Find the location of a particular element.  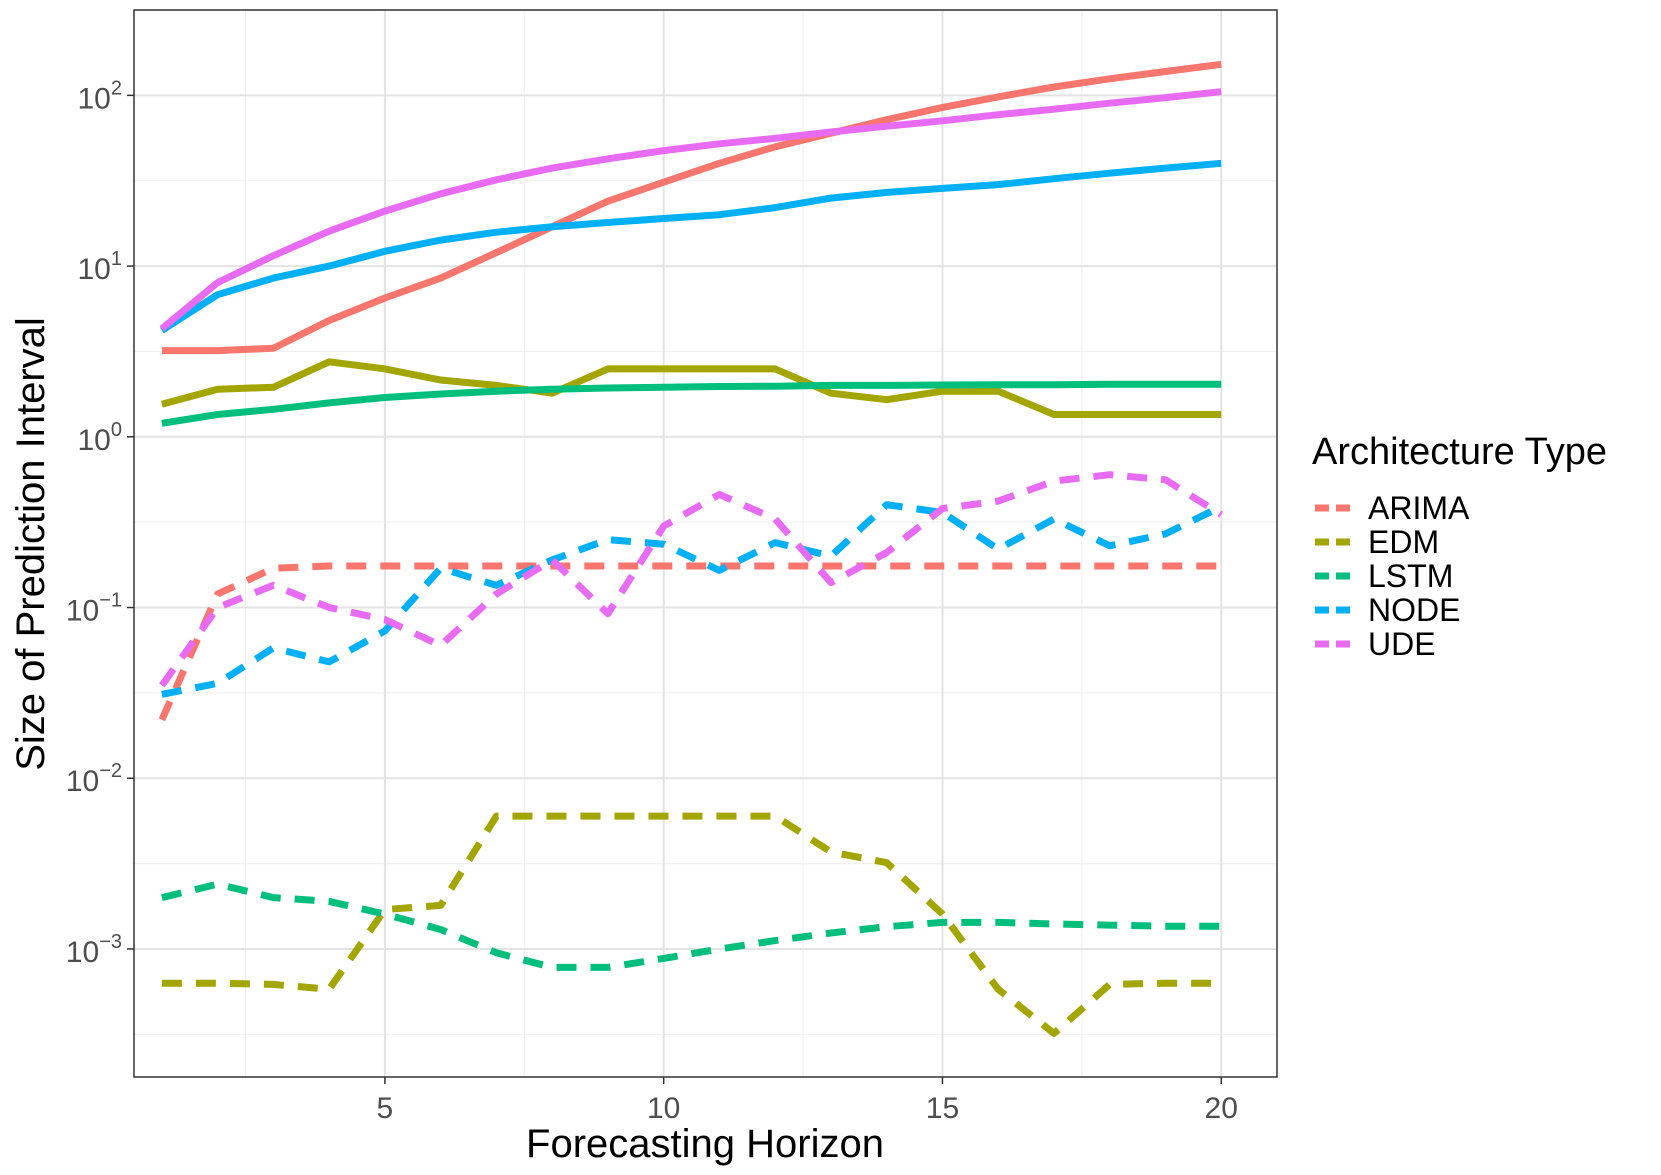

series-line-lstm-dashed is located at coordinates (691, 925).